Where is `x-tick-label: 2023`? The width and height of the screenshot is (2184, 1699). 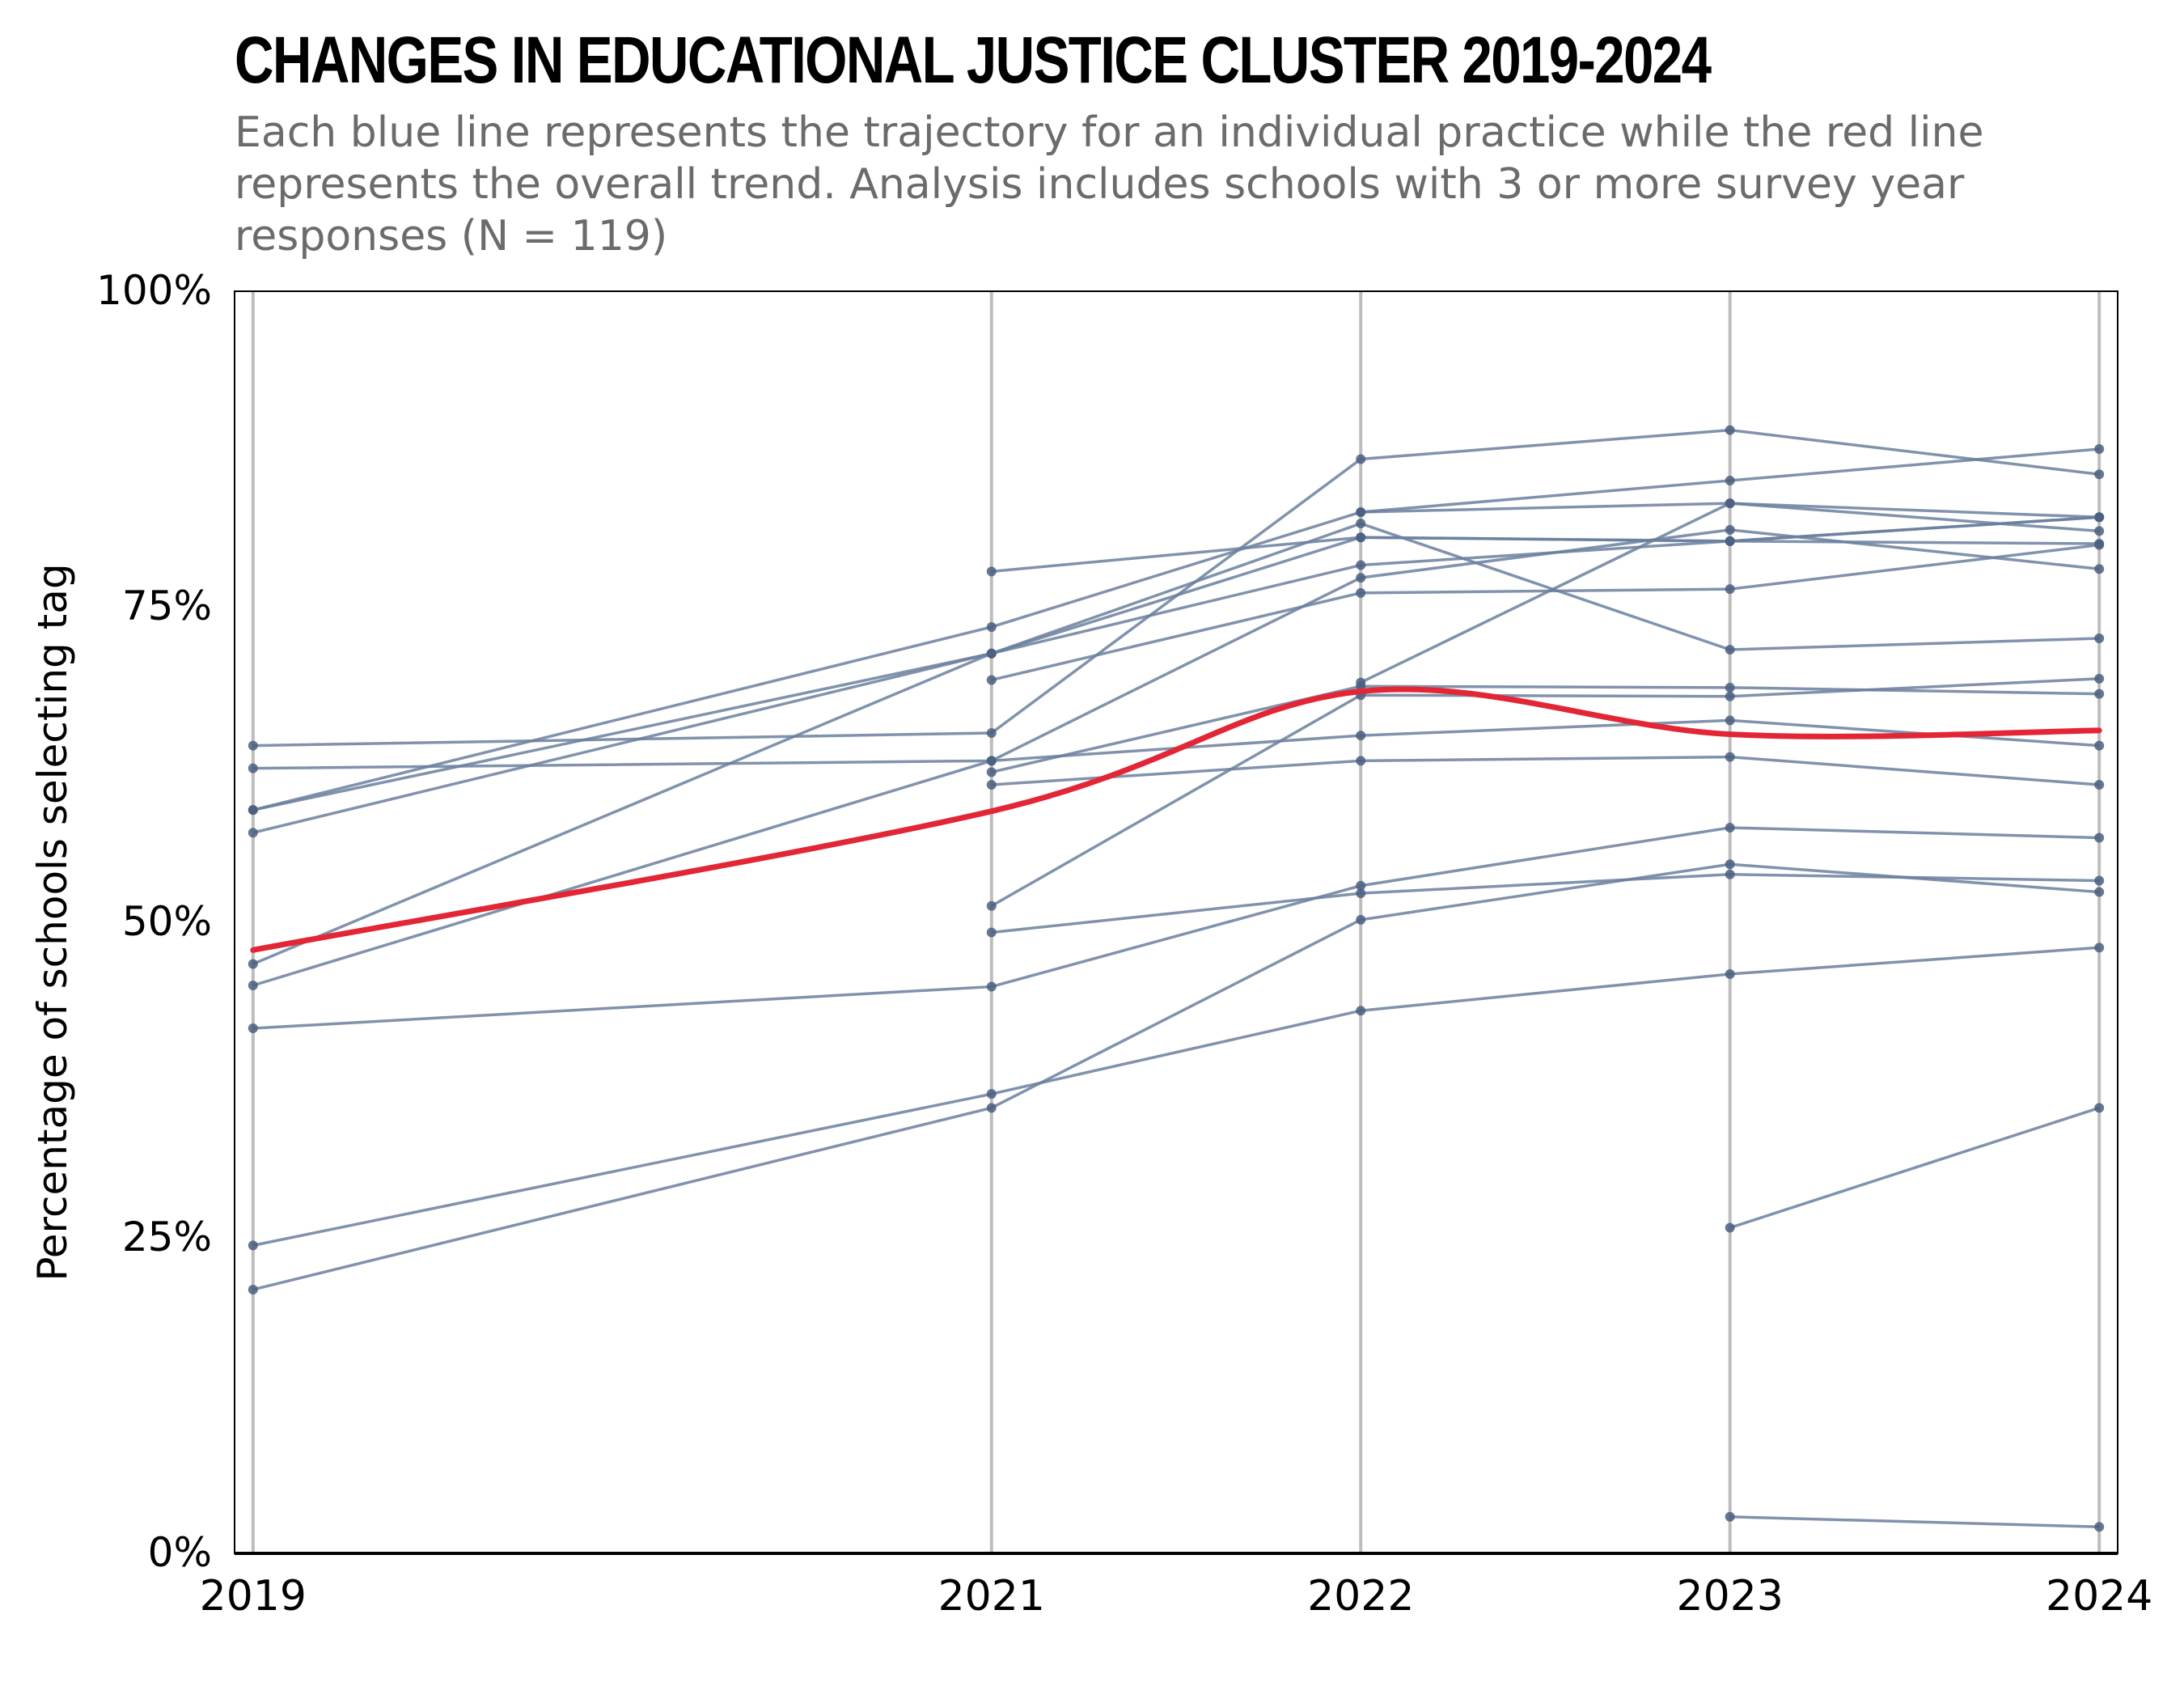
x-tick-label: 2023 is located at coordinates (1731, 1596).